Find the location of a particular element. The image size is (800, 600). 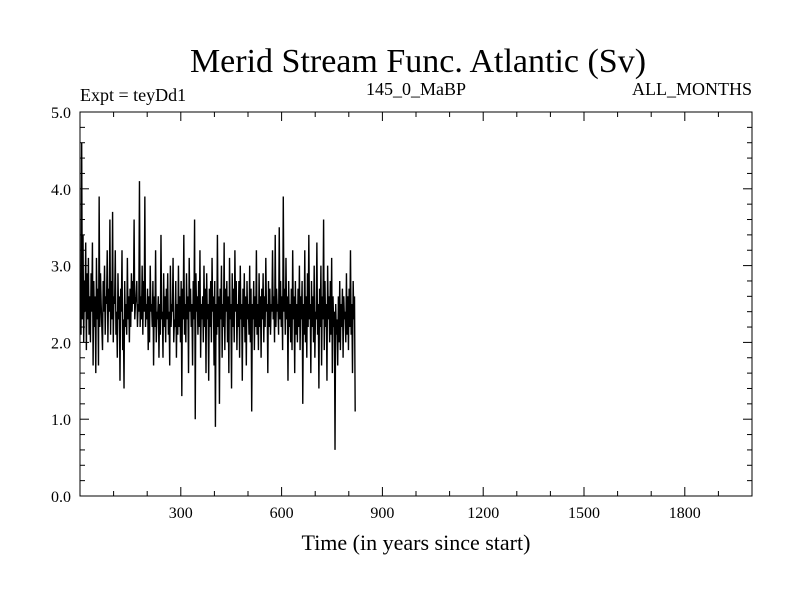

chart-title: Merid Stream Func. Atlantic (Sv) is located at coordinates (418, 61).